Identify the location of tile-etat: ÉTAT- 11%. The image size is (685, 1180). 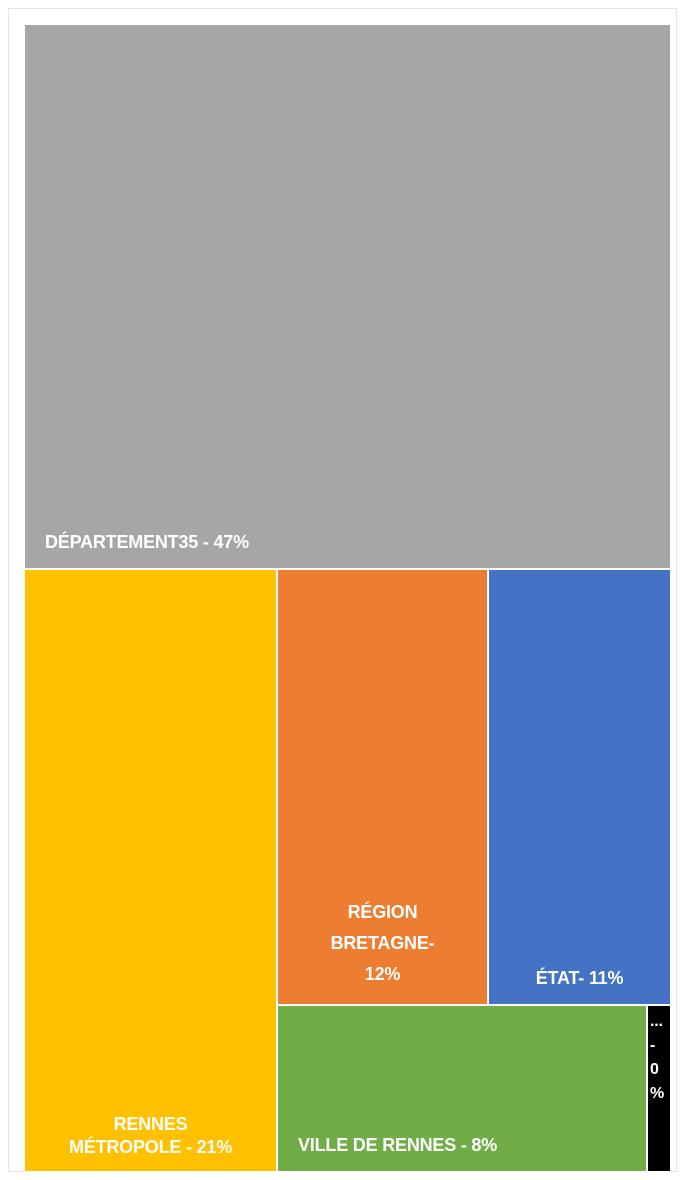
(580, 788).